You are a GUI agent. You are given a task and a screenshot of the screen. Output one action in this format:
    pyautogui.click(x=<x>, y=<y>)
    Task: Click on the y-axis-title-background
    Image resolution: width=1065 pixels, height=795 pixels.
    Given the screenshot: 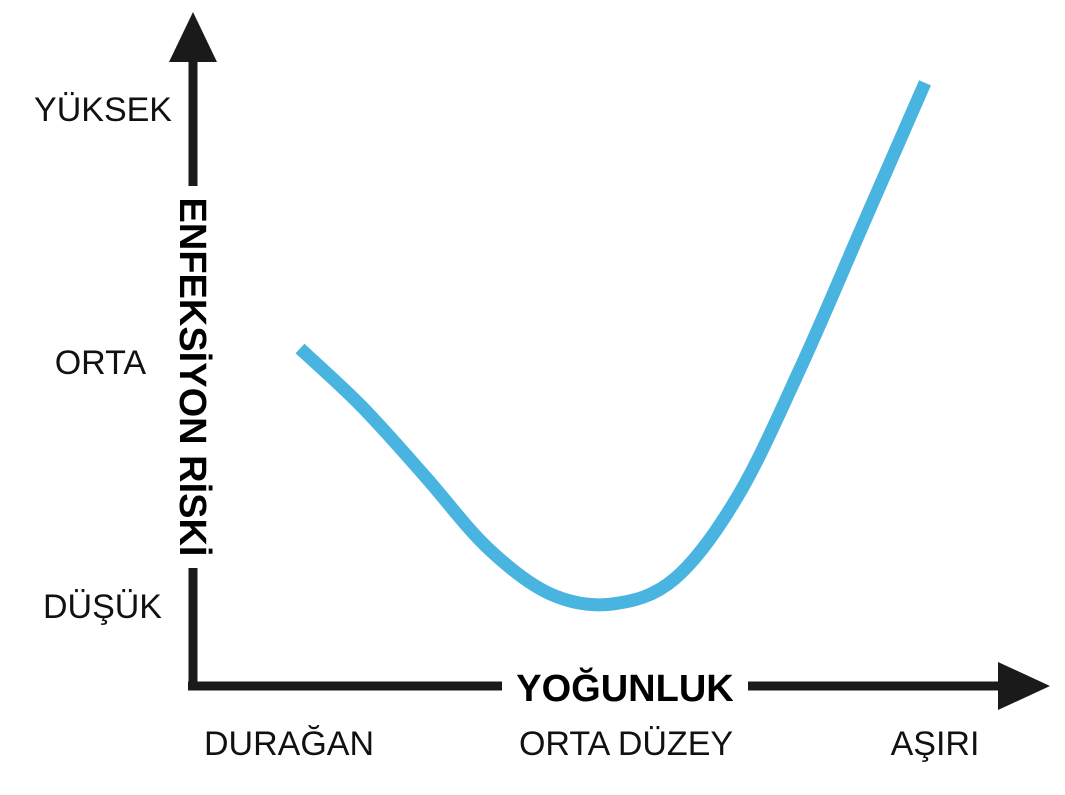 What is the action you would take?
    pyautogui.click(x=193, y=377)
    